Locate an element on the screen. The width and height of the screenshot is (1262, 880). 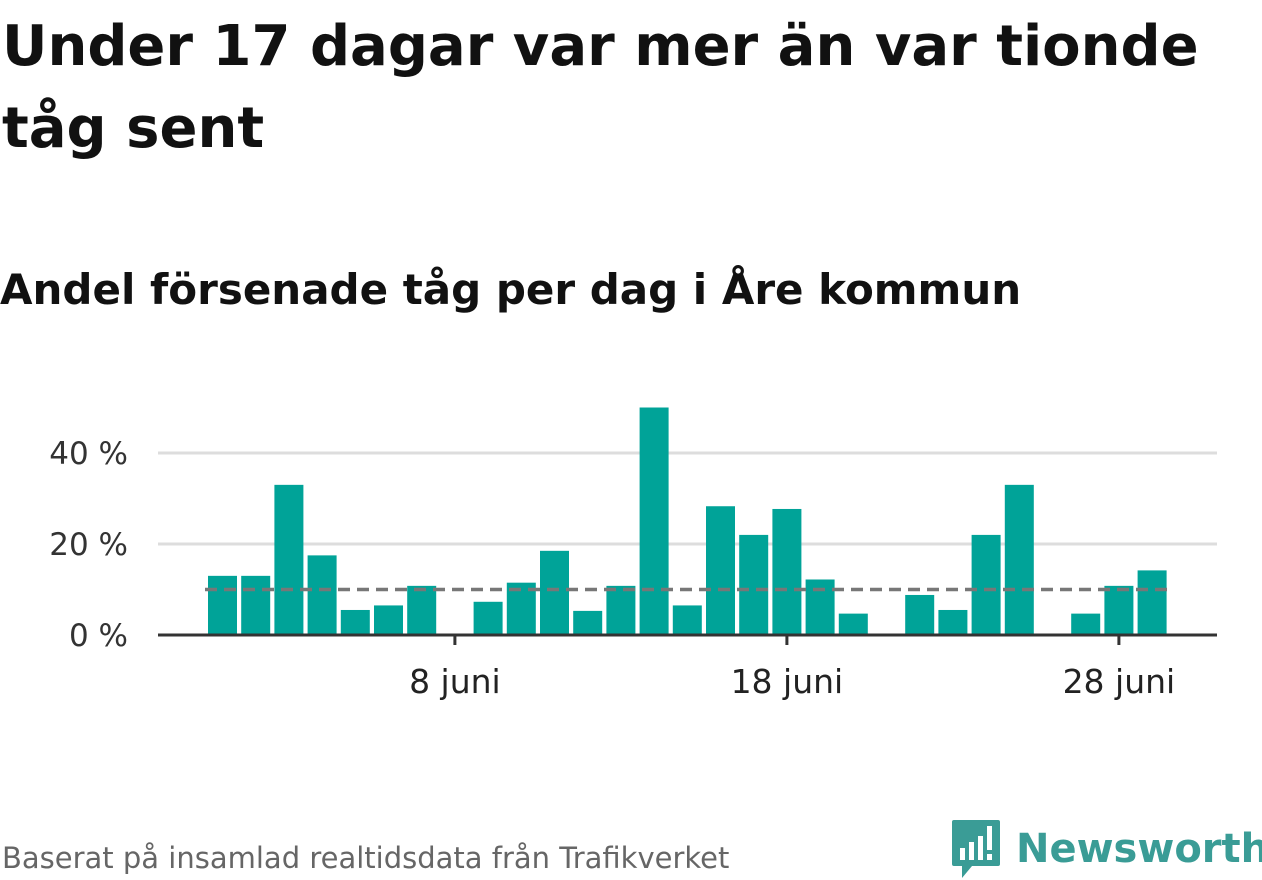
y-tick-label: 40 % is located at coordinates (88, 454).